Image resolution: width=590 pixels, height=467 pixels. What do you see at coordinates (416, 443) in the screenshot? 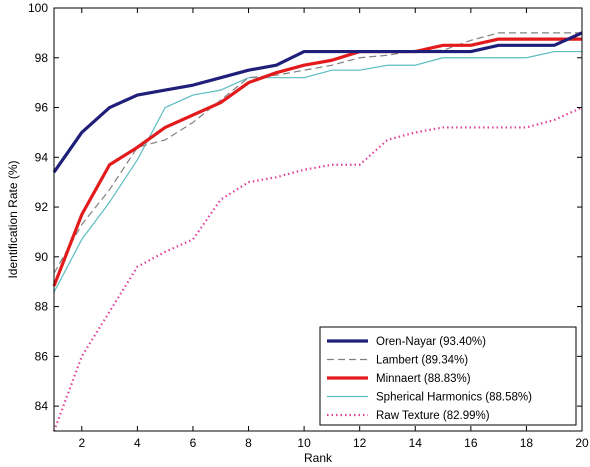
I see `x-tick-label: 14` at bounding box center [416, 443].